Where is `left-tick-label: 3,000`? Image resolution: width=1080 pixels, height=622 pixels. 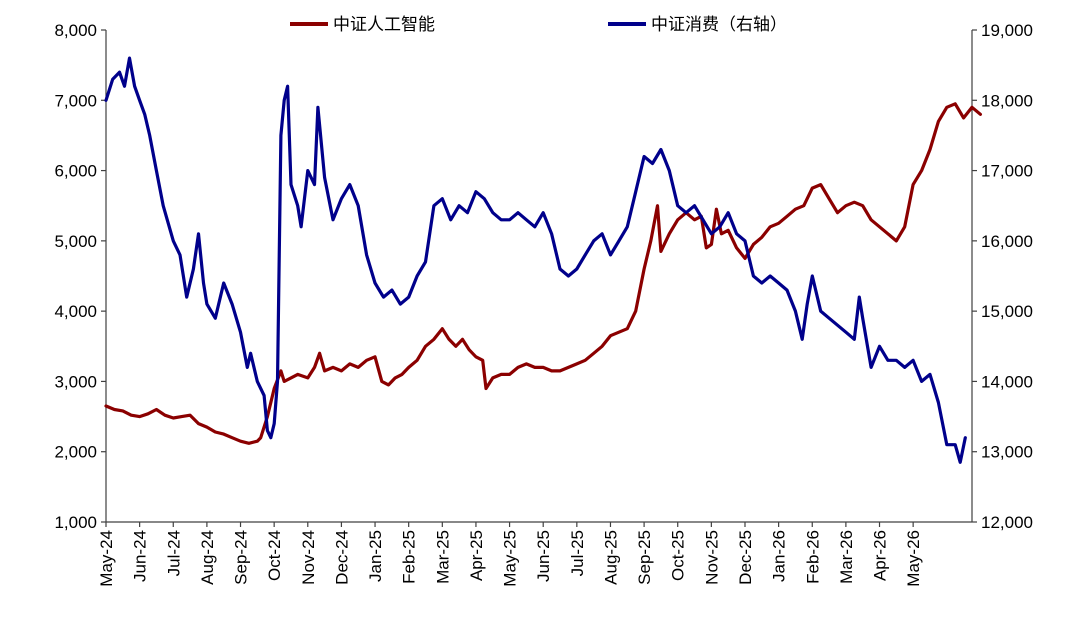
left-tick-label: 3,000 is located at coordinates (75, 381).